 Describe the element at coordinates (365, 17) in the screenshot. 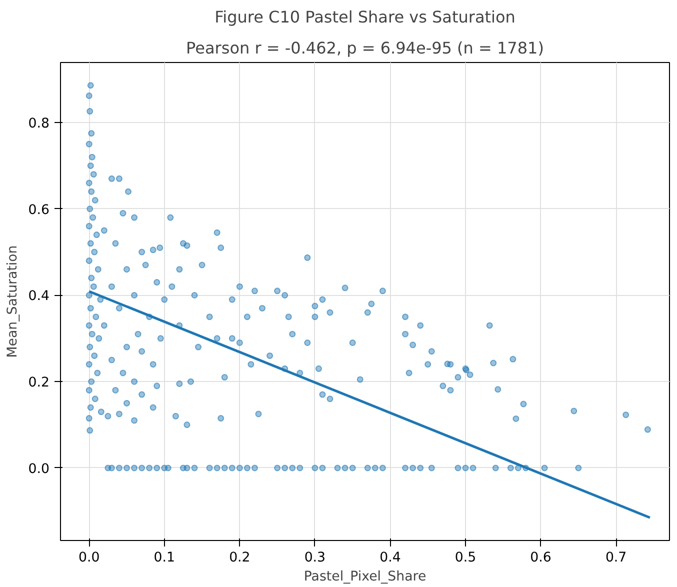

I see `chart-title: Figure C10 Pastel Share vs Saturation` at that location.